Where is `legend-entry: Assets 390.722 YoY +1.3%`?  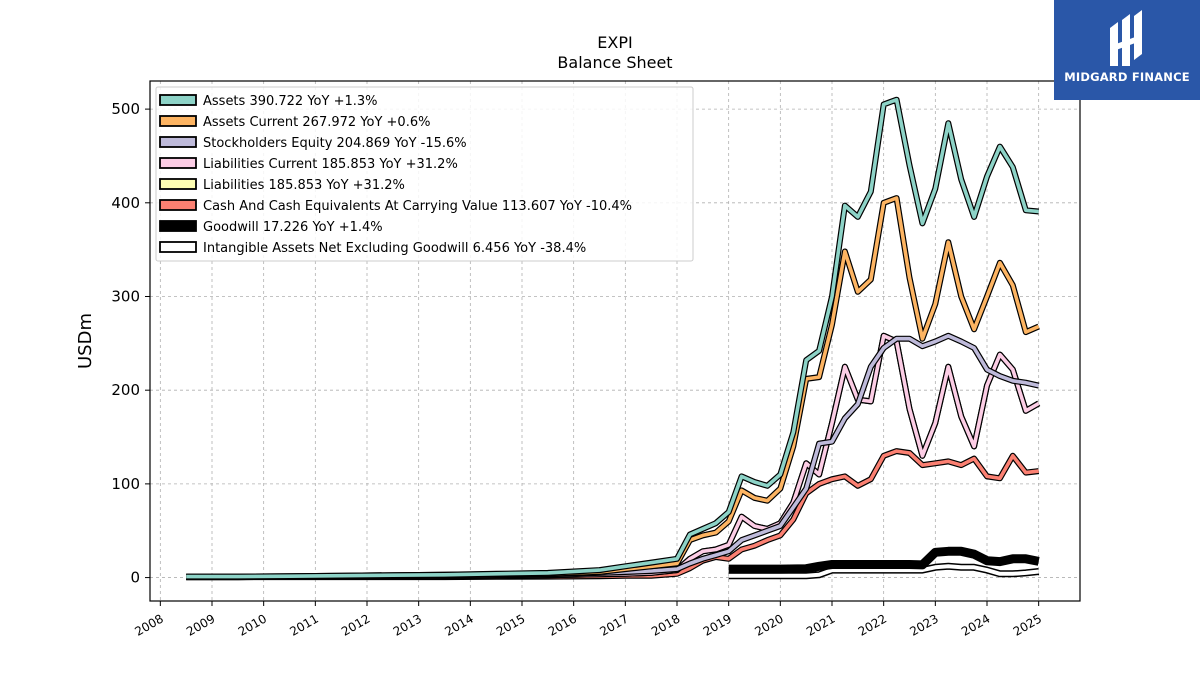 legend-entry: Assets 390.722 YoY +1.3% is located at coordinates (290, 101).